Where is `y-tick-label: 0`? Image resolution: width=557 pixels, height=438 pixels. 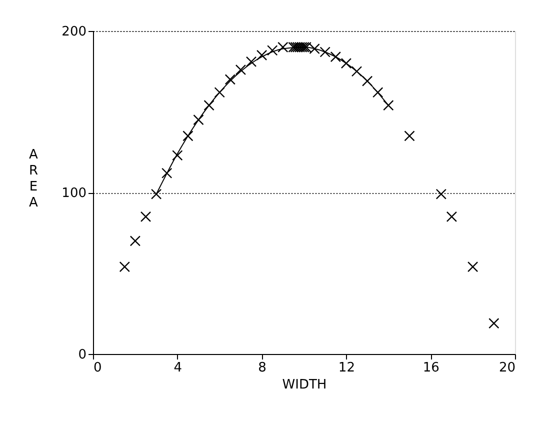
y-tick-label: 0 is located at coordinates (82, 355).